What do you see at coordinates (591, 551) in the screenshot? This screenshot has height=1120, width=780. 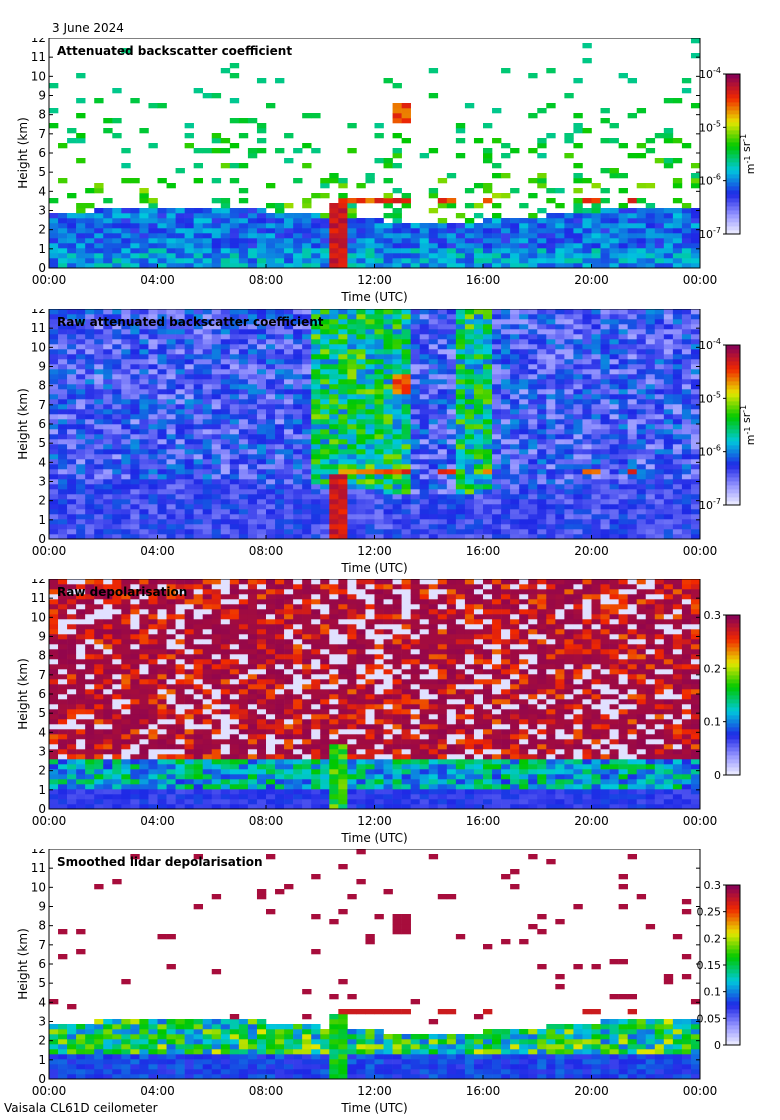 I see `x-tick-label: 20:00` at bounding box center [591, 551].